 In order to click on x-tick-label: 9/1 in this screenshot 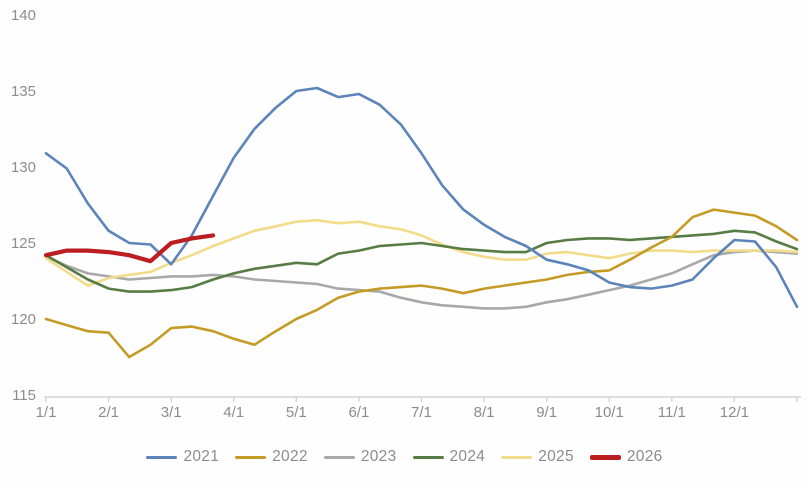, I will do `click(546, 412)`.